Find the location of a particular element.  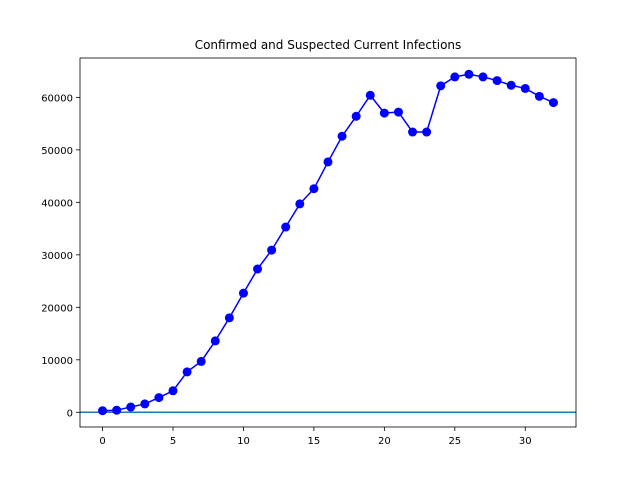

y-tick-label: 50000 is located at coordinates (57, 151).